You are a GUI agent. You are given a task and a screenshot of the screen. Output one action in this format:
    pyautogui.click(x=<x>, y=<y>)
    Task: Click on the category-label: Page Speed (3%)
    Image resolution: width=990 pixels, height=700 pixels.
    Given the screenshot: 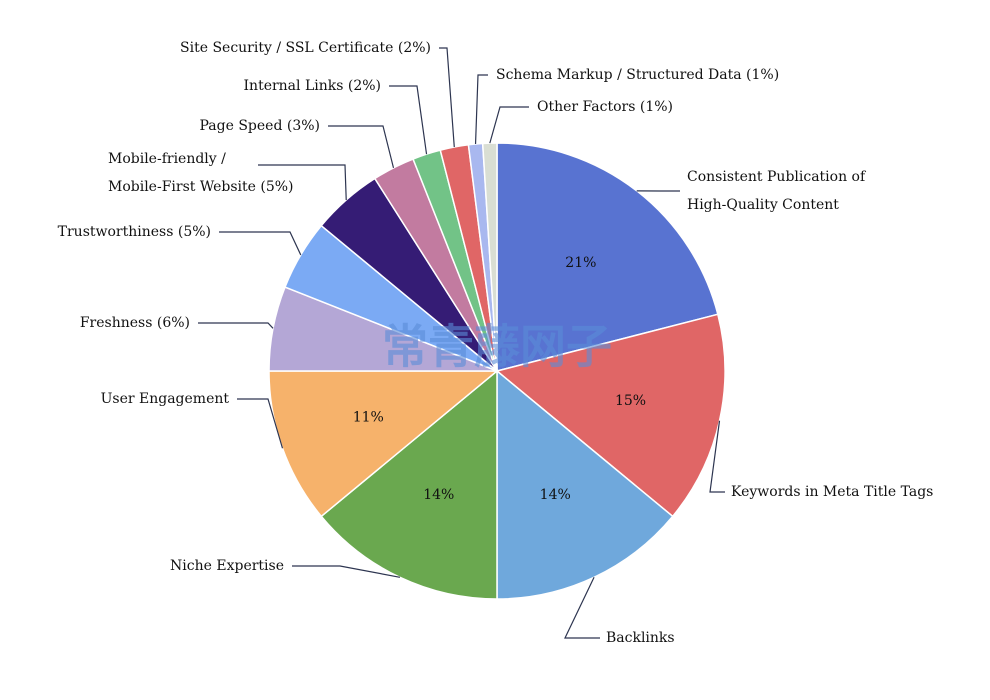 What is the action you would take?
    pyautogui.click(x=259, y=126)
    